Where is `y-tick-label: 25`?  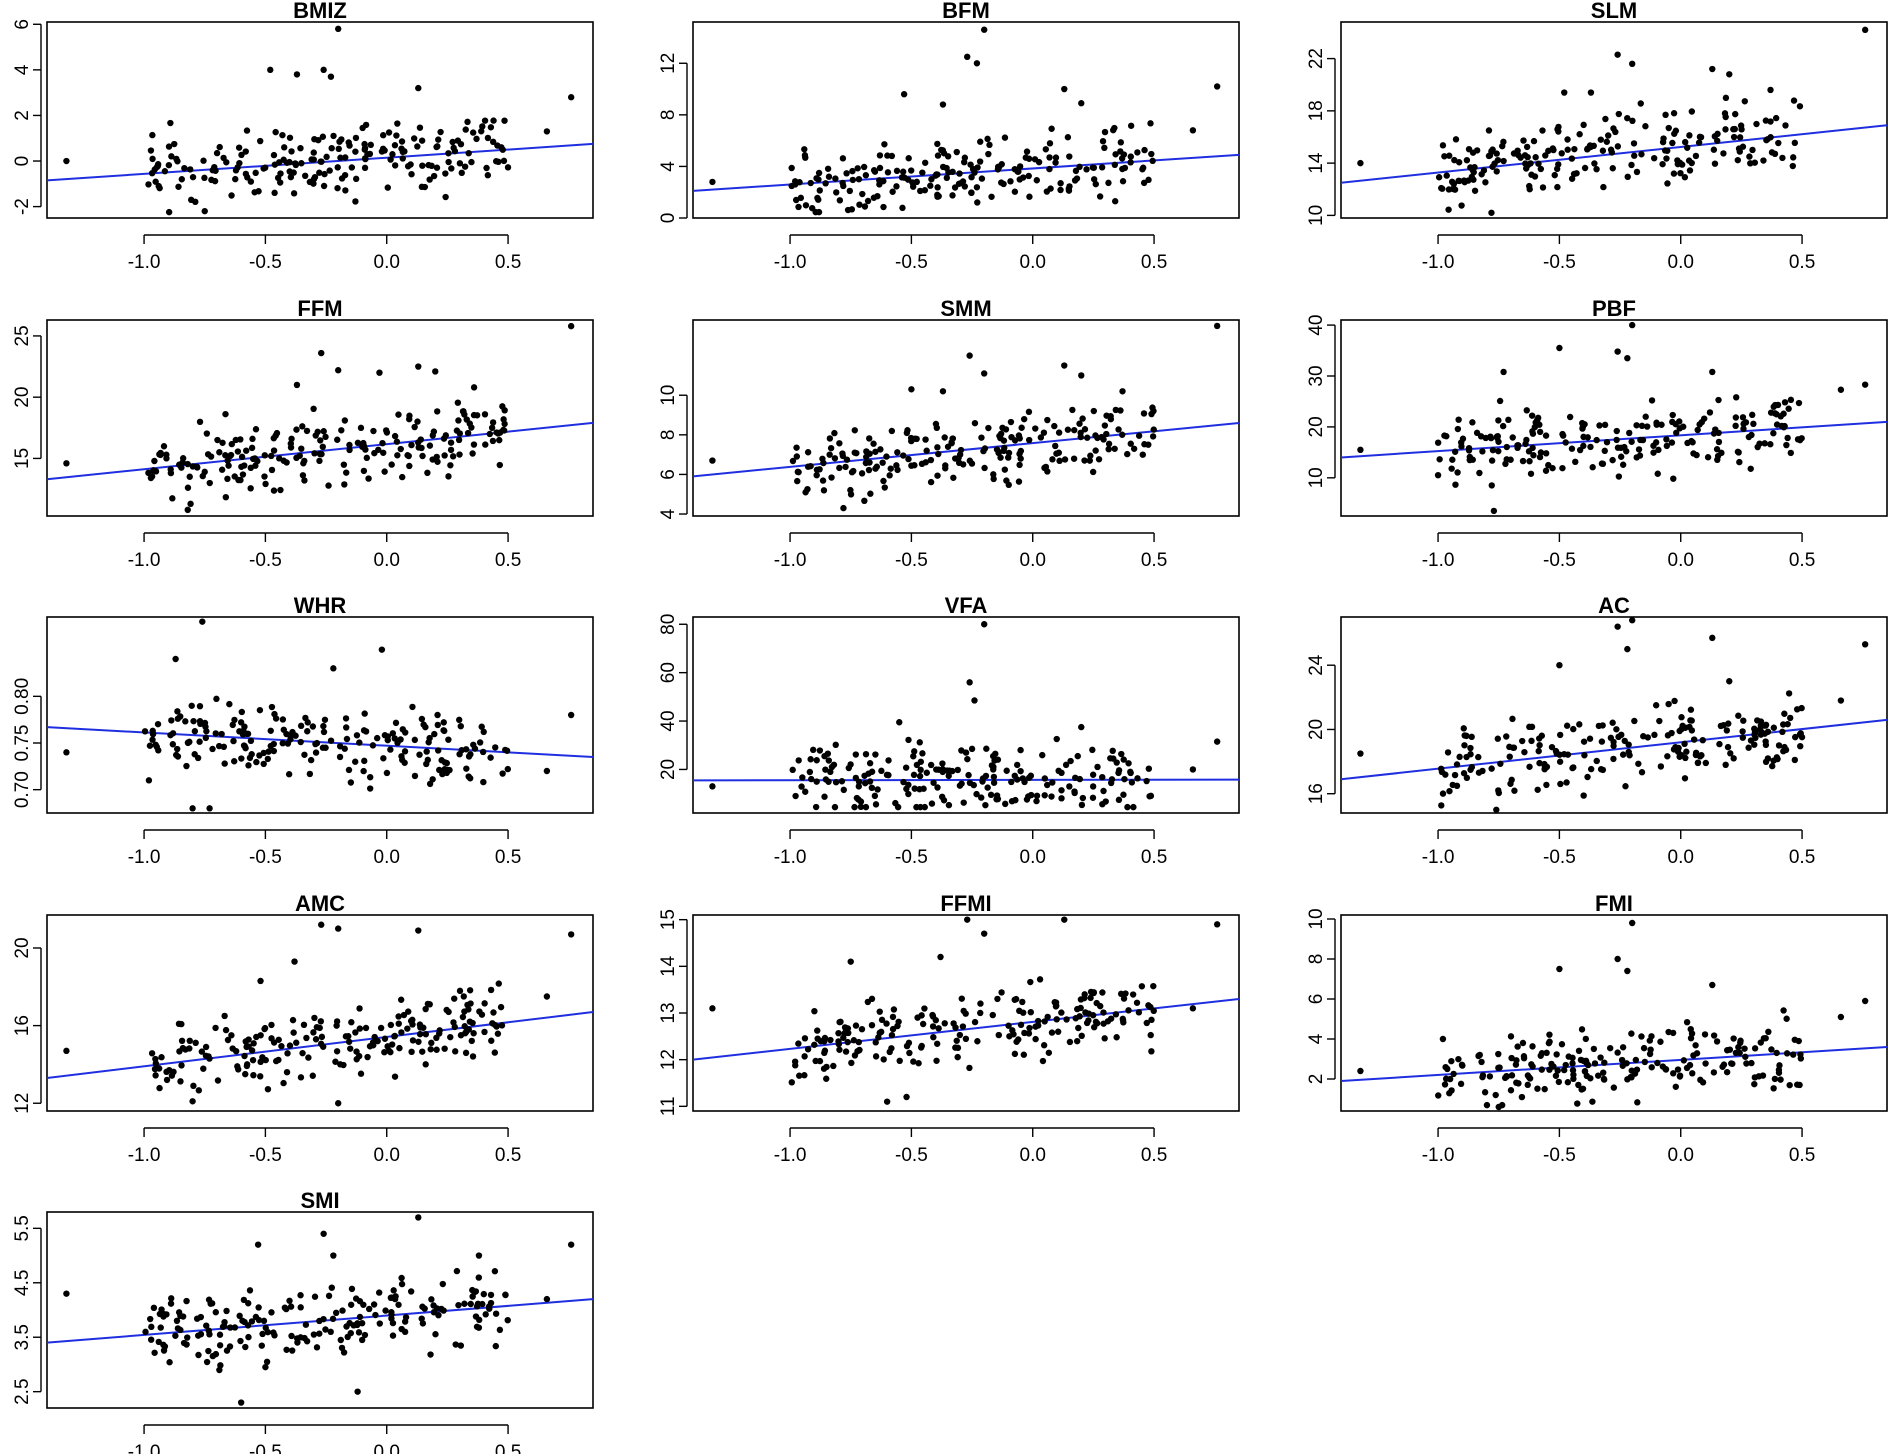 y-tick-label: 25 is located at coordinates (22, 335).